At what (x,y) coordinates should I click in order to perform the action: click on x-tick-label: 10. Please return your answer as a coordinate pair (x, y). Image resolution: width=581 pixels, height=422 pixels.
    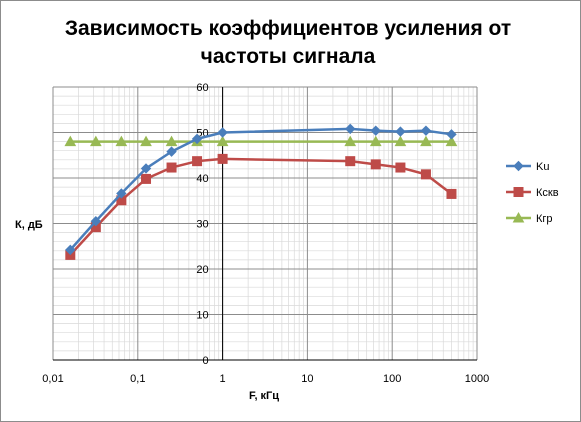
    Looking at the image, I should click on (307, 379).